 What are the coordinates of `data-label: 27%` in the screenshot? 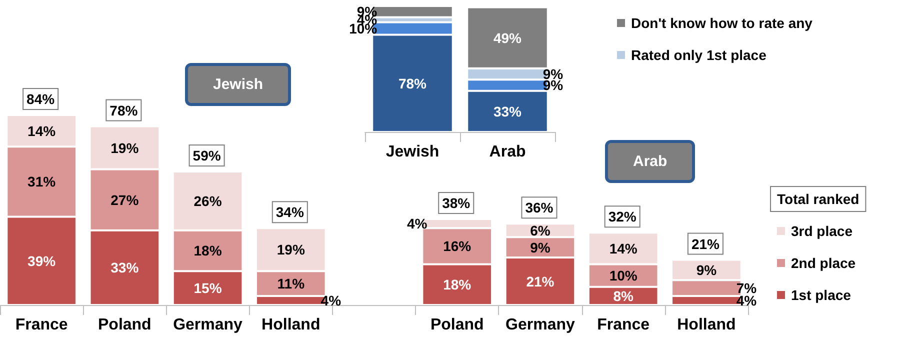 It's located at (125, 200).